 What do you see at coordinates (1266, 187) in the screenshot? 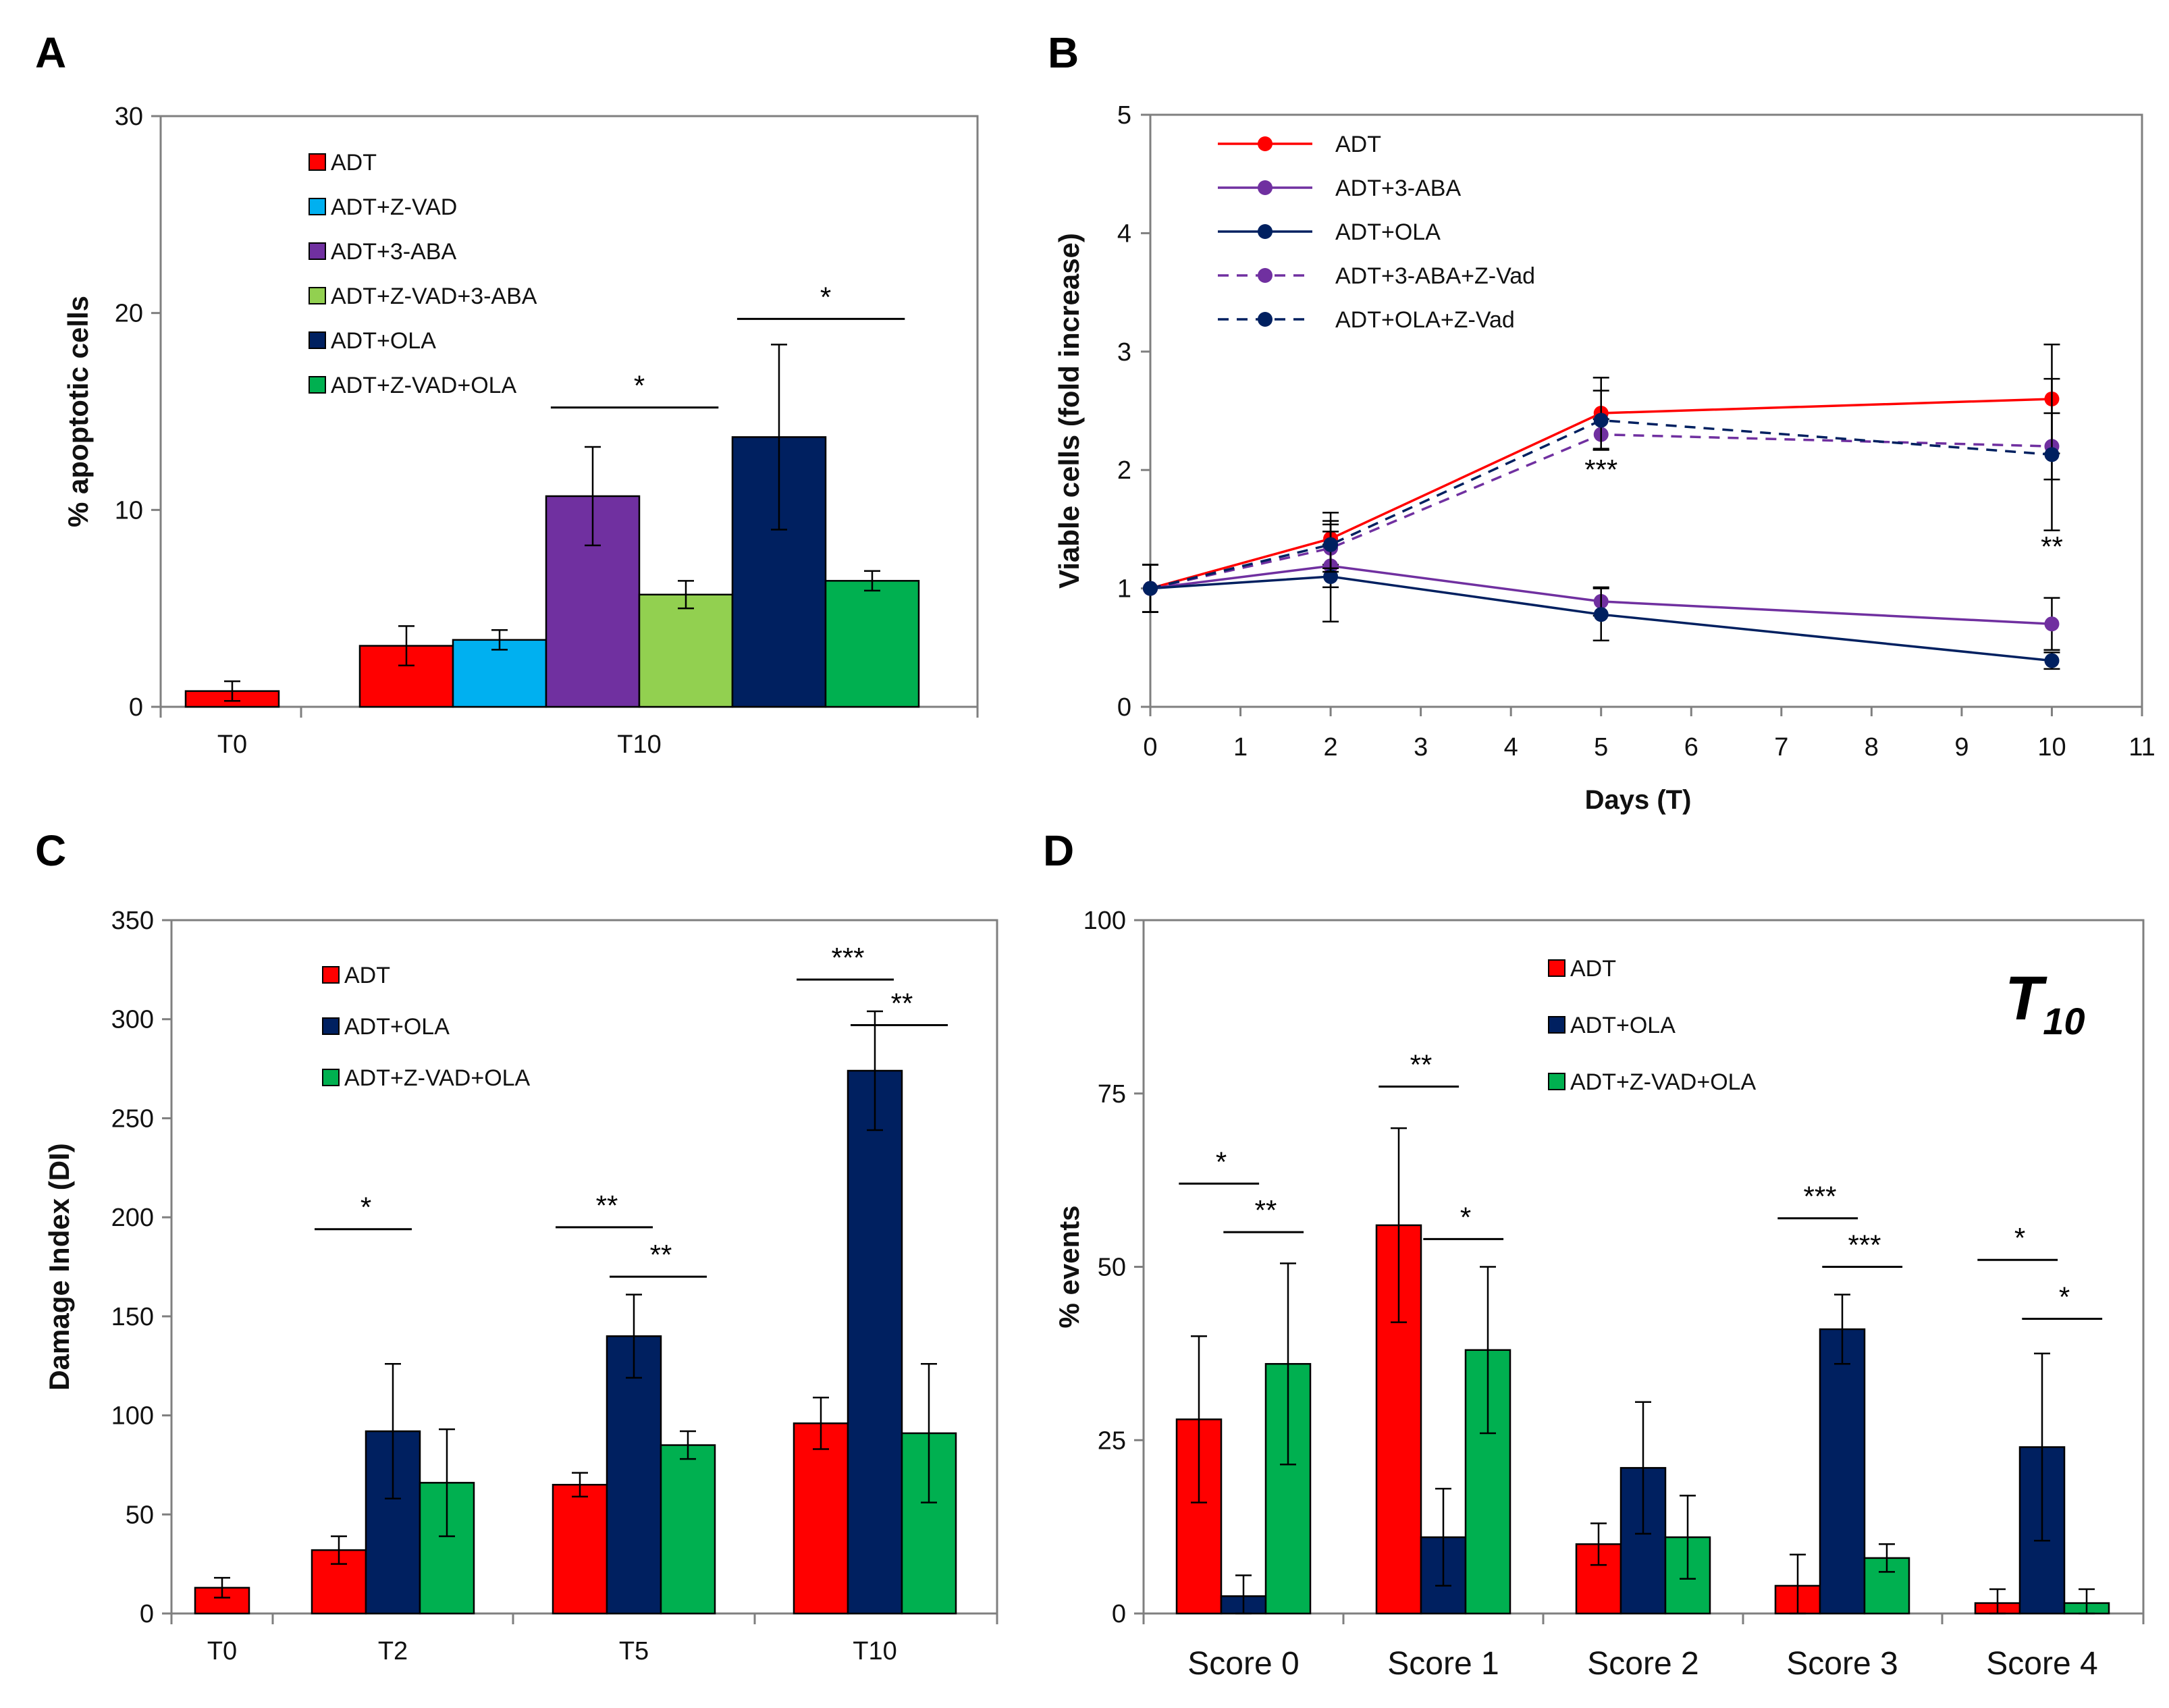
I see `legend-marker-adt-3-aba` at bounding box center [1266, 187].